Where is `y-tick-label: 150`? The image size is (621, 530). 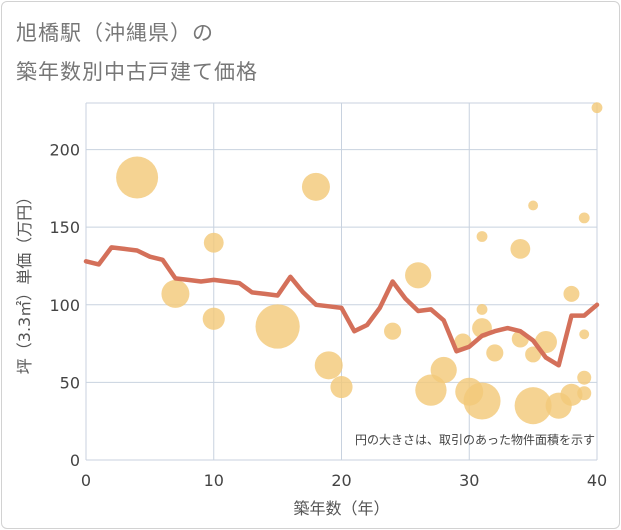
y-tick-label: 150 is located at coordinates (64, 227).